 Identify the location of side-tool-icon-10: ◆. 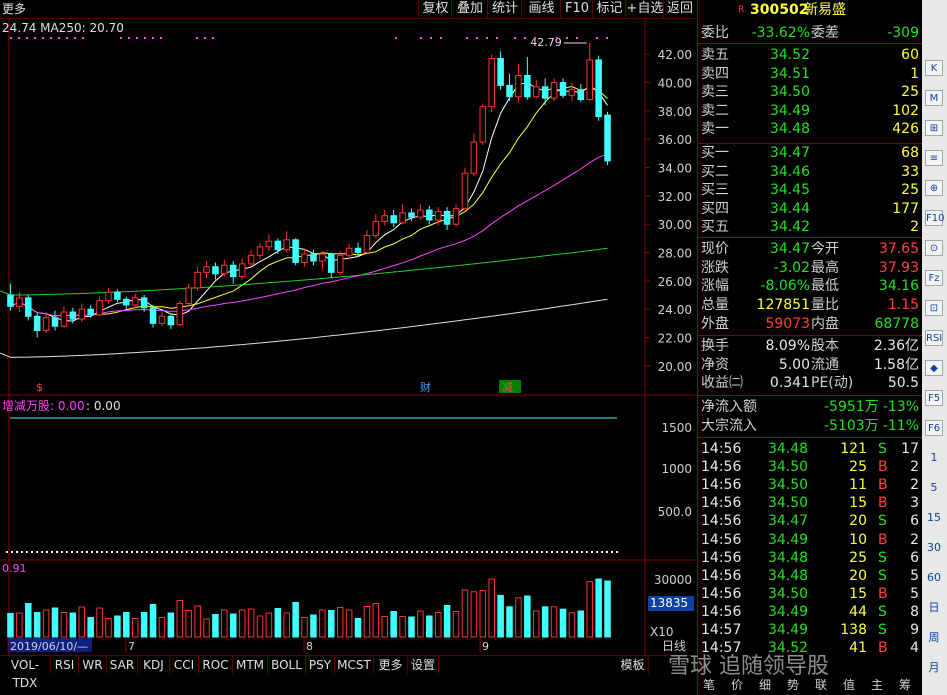
(934, 368).